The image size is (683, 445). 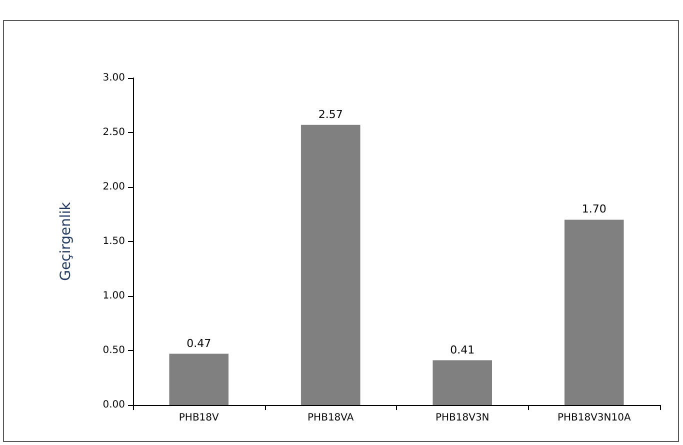 I want to click on y-tick-label: 2.50, so click(x=113, y=132).